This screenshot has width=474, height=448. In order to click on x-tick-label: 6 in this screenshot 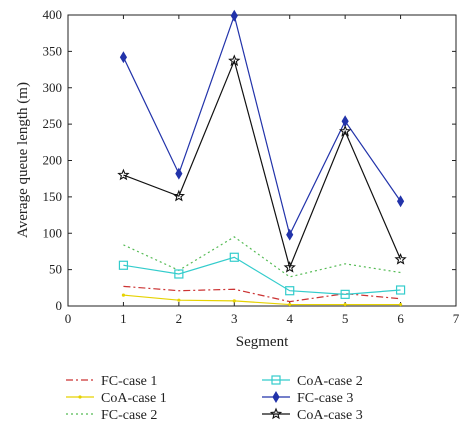, I will do `click(400, 318)`.